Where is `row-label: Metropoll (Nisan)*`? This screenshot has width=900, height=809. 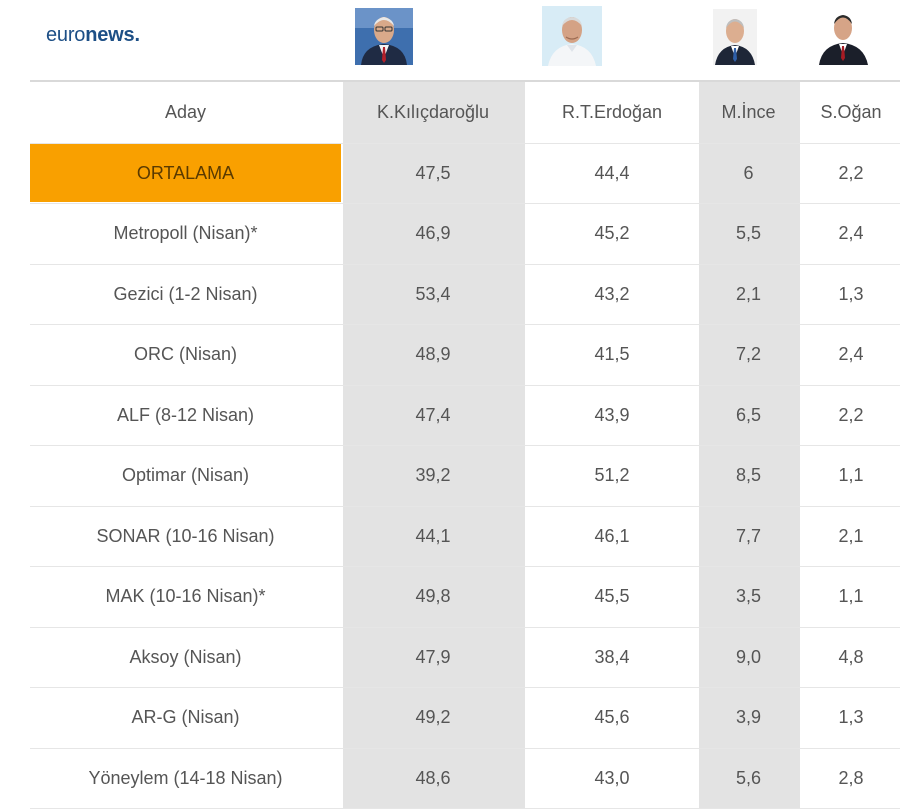
row-label: Metropoll (Nisan)* is located at coordinates (185, 232).